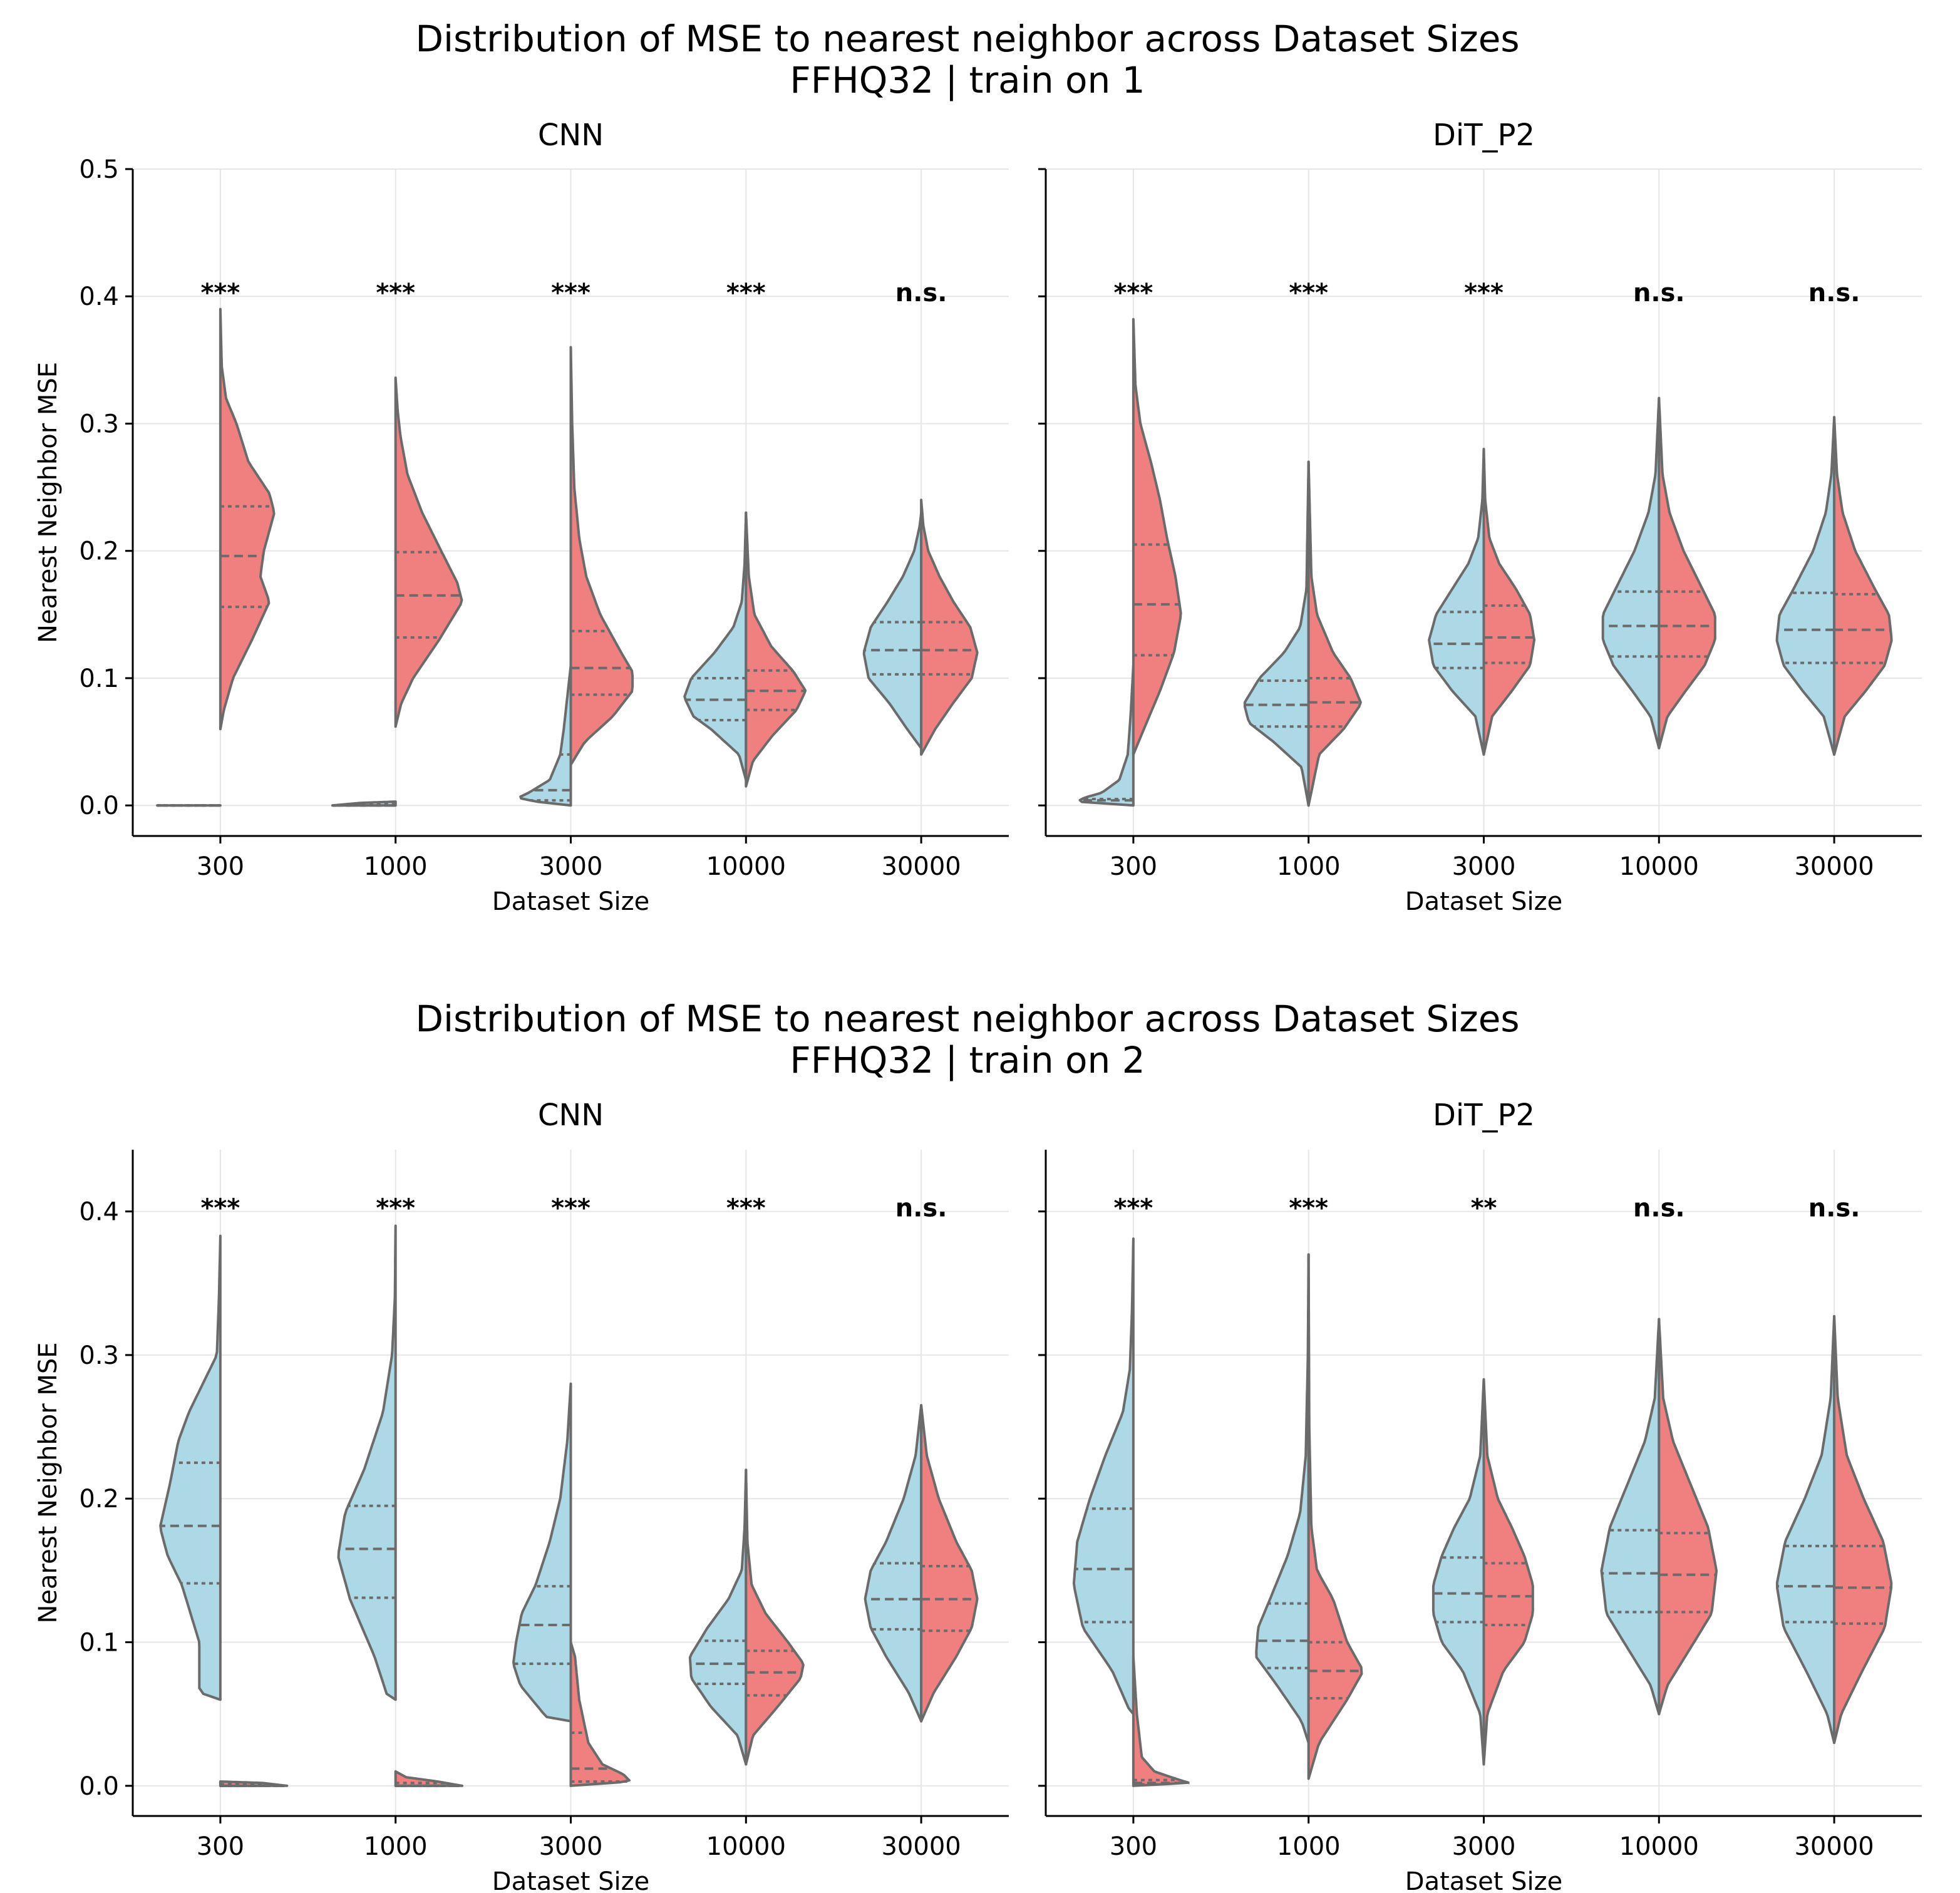 The height and width of the screenshot is (1893, 1960). I want to click on row2-title-line2: FFHQ32 | train on 2, so click(967, 1060).